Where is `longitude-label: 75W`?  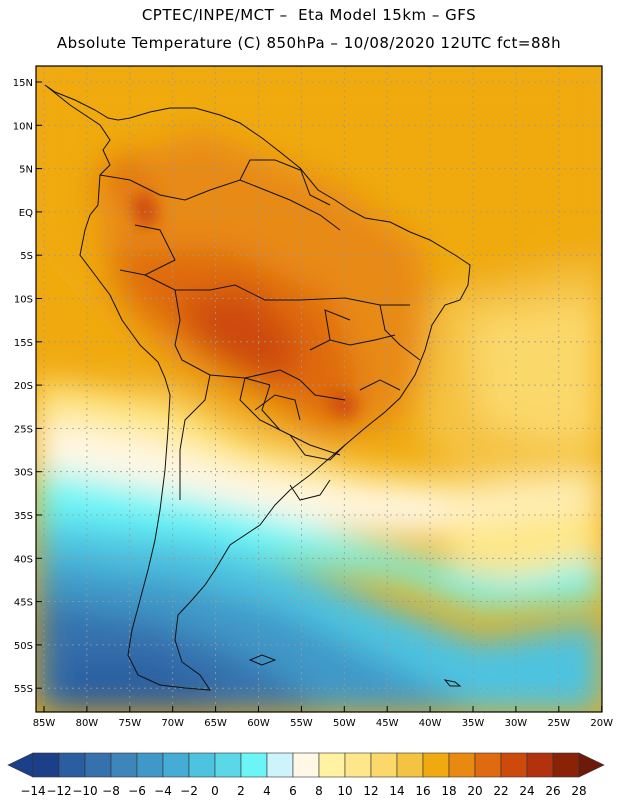
longitude-label: 75W is located at coordinates (129, 723).